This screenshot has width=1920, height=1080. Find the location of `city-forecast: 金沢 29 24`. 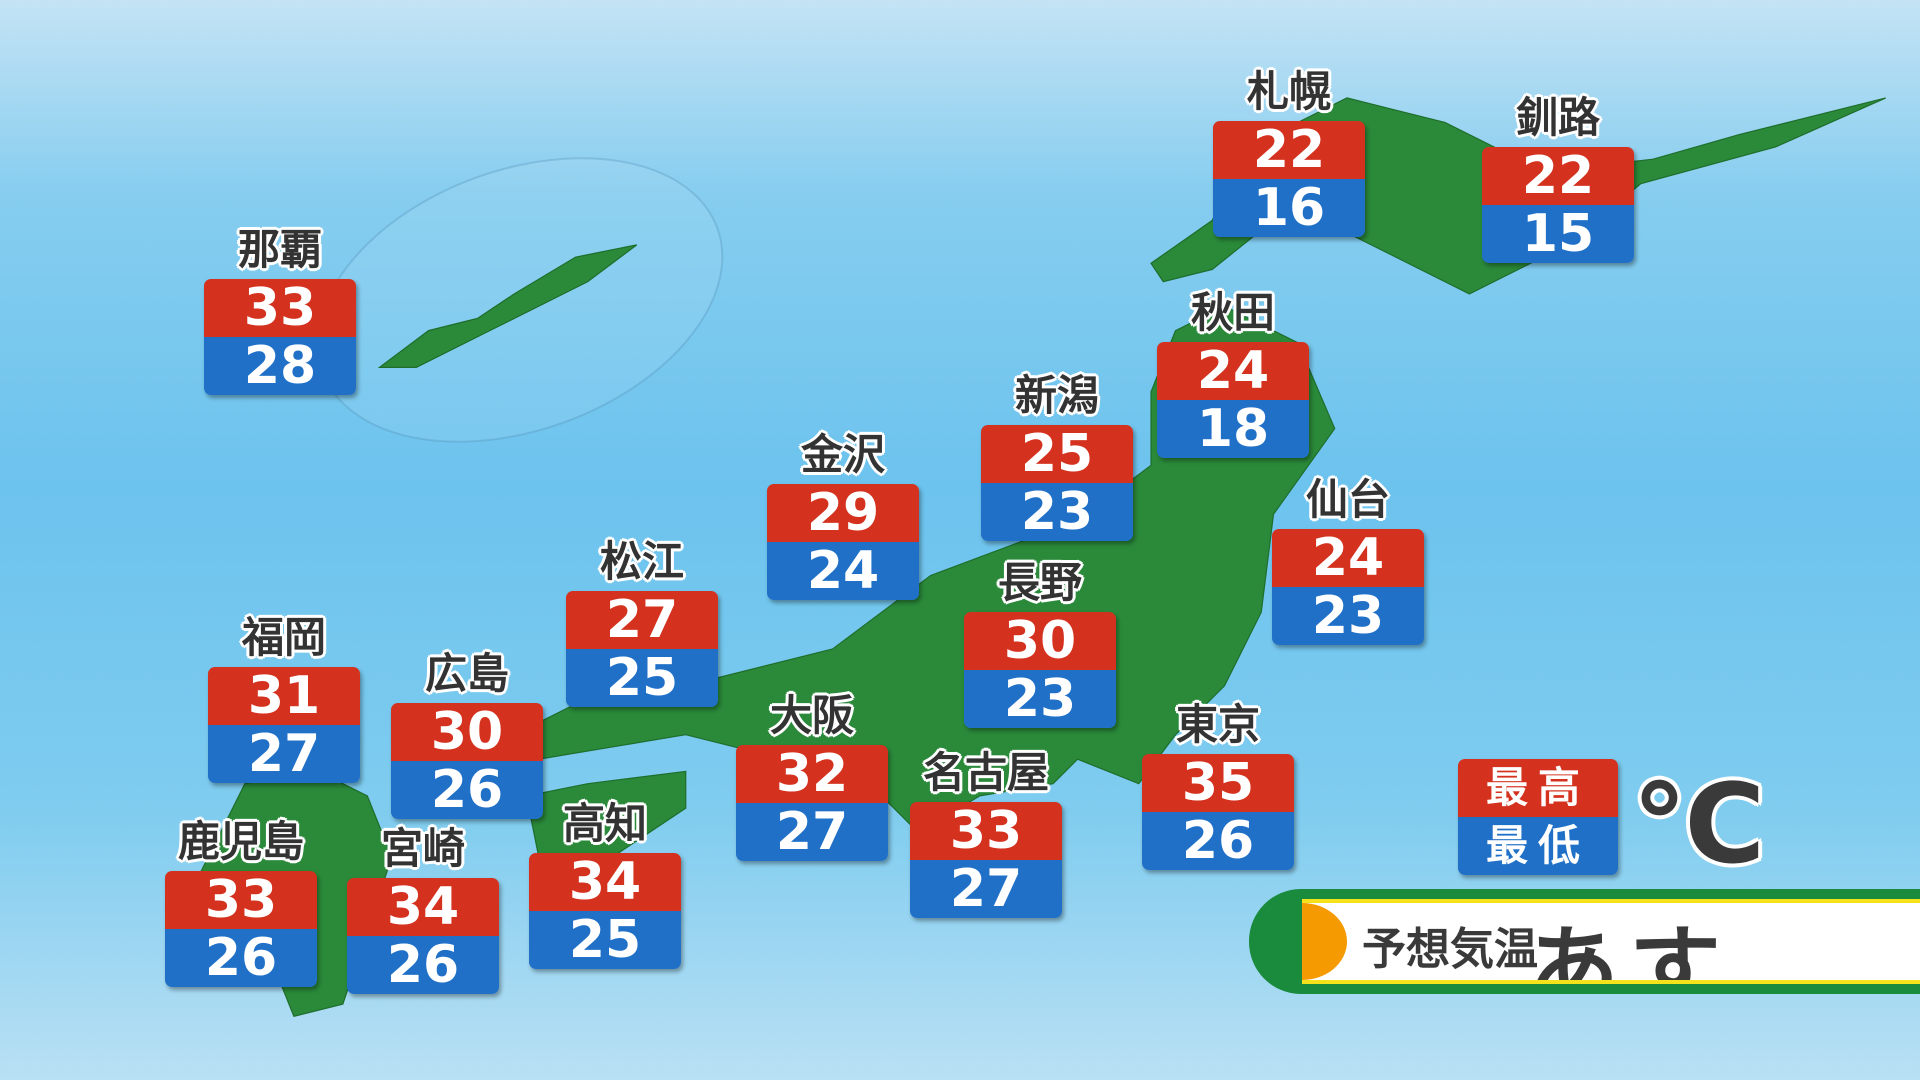

city-forecast: 金沢 29 24 is located at coordinates (843, 515).